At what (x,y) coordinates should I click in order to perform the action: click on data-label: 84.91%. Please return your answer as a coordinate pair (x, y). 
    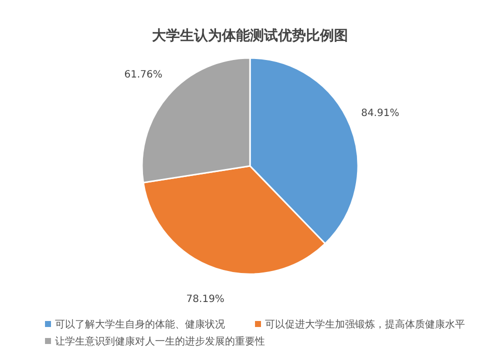
    Looking at the image, I should click on (380, 114).